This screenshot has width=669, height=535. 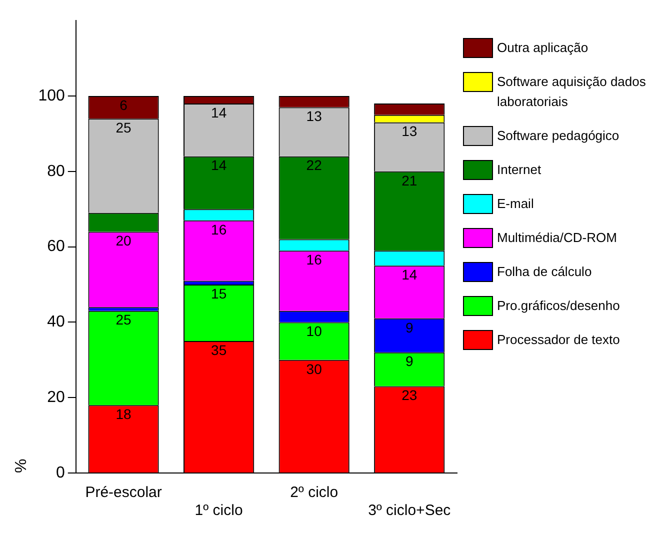 What do you see at coordinates (314, 165) in the screenshot?
I see `data-label: 22` at bounding box center [314, 165].